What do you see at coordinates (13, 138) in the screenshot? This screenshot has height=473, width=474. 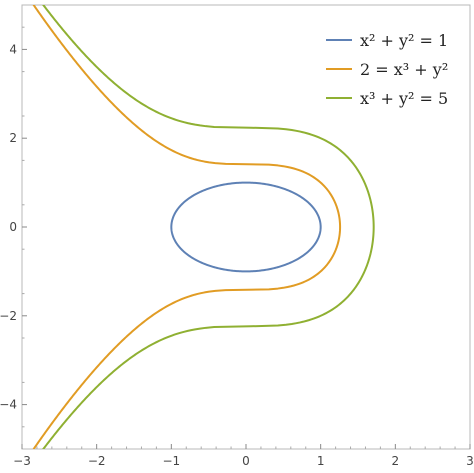 I see `y-tick-label: 2` at bounding box center [13, 138].